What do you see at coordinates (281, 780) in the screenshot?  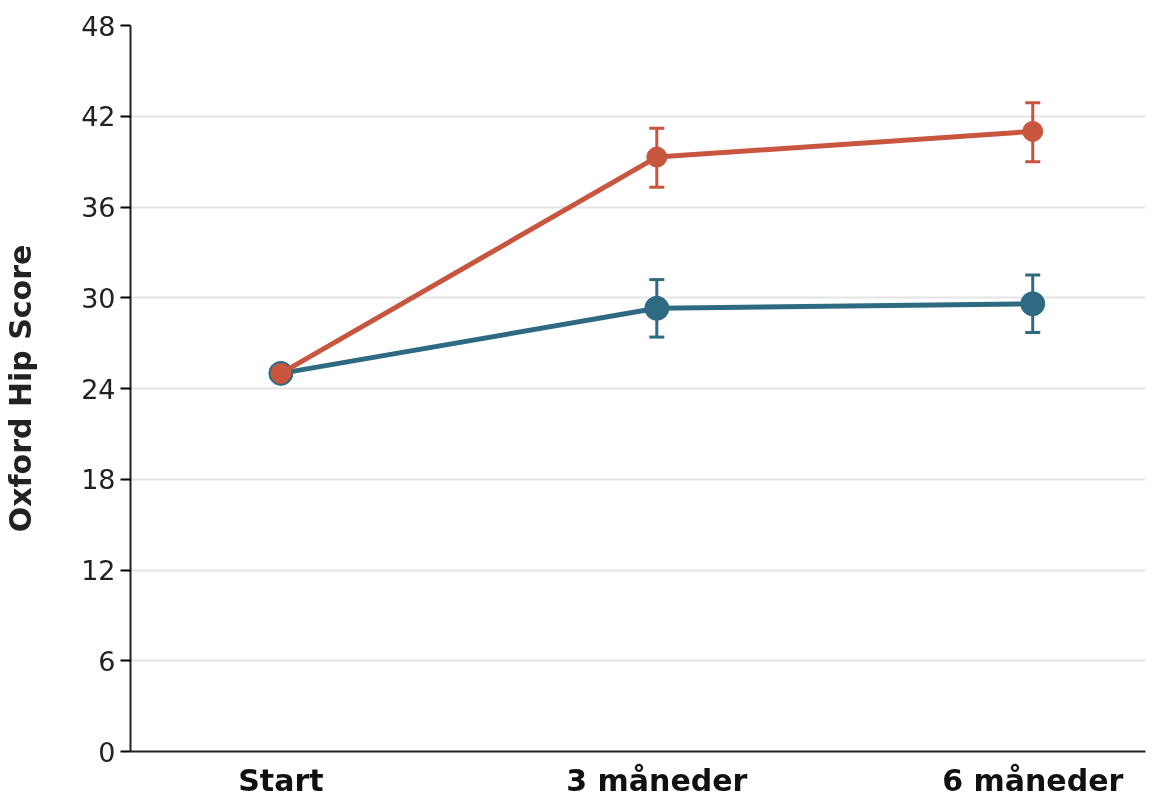 I see `x-tick-label: Start` at bounding box center [281, 780].